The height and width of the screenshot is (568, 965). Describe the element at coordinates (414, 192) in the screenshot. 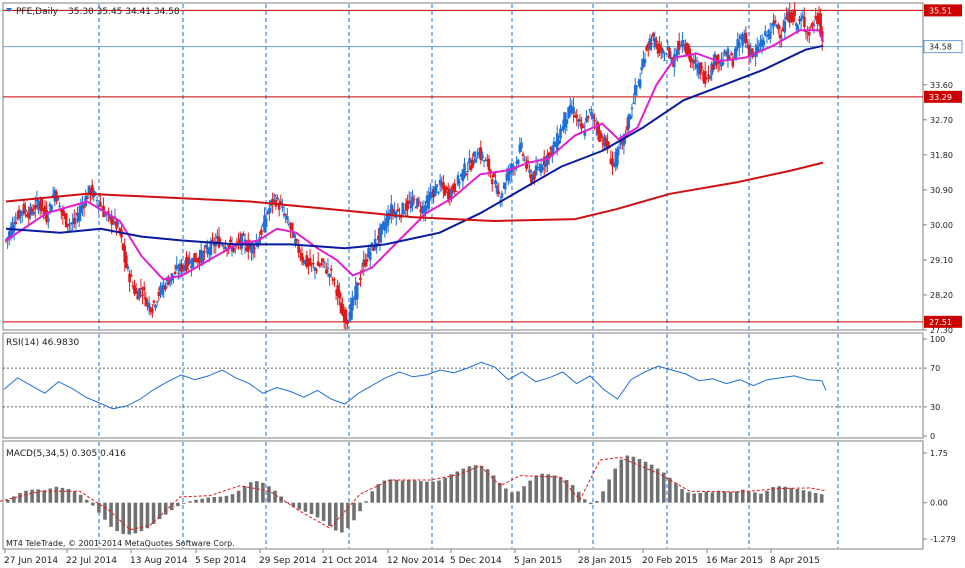

I see `ma-slow-line` at that location.